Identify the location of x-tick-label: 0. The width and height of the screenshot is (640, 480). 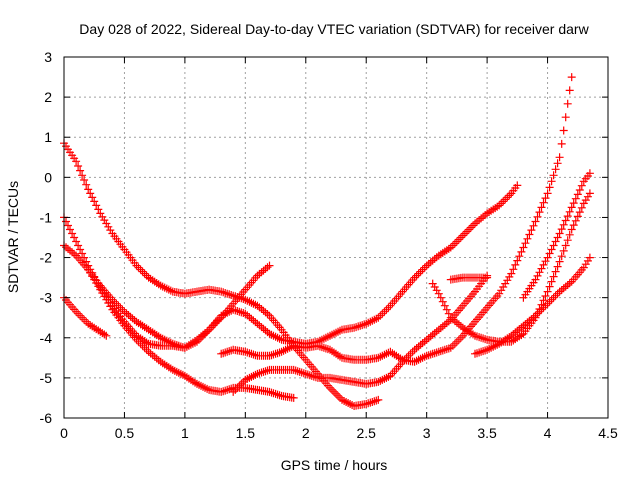
(64, 433).